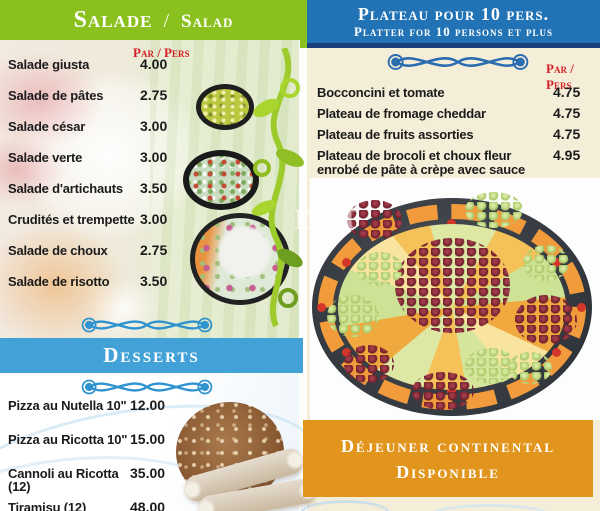 This screenshot has width=600, height=511. Describe the element at coordinates (63, 480) in the screenshot. I see `menu-item-name: Cannoli au Ricotta (12)` at that location.